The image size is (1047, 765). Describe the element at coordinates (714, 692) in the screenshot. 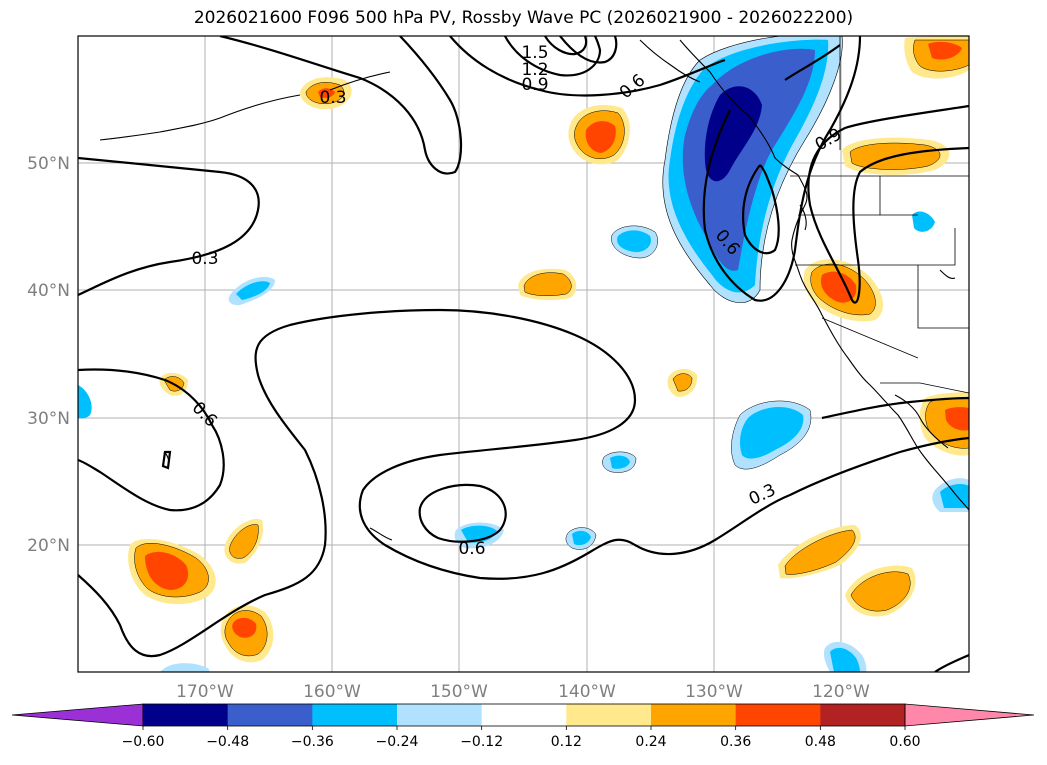

I see `lon-label: 130°W` at that location.